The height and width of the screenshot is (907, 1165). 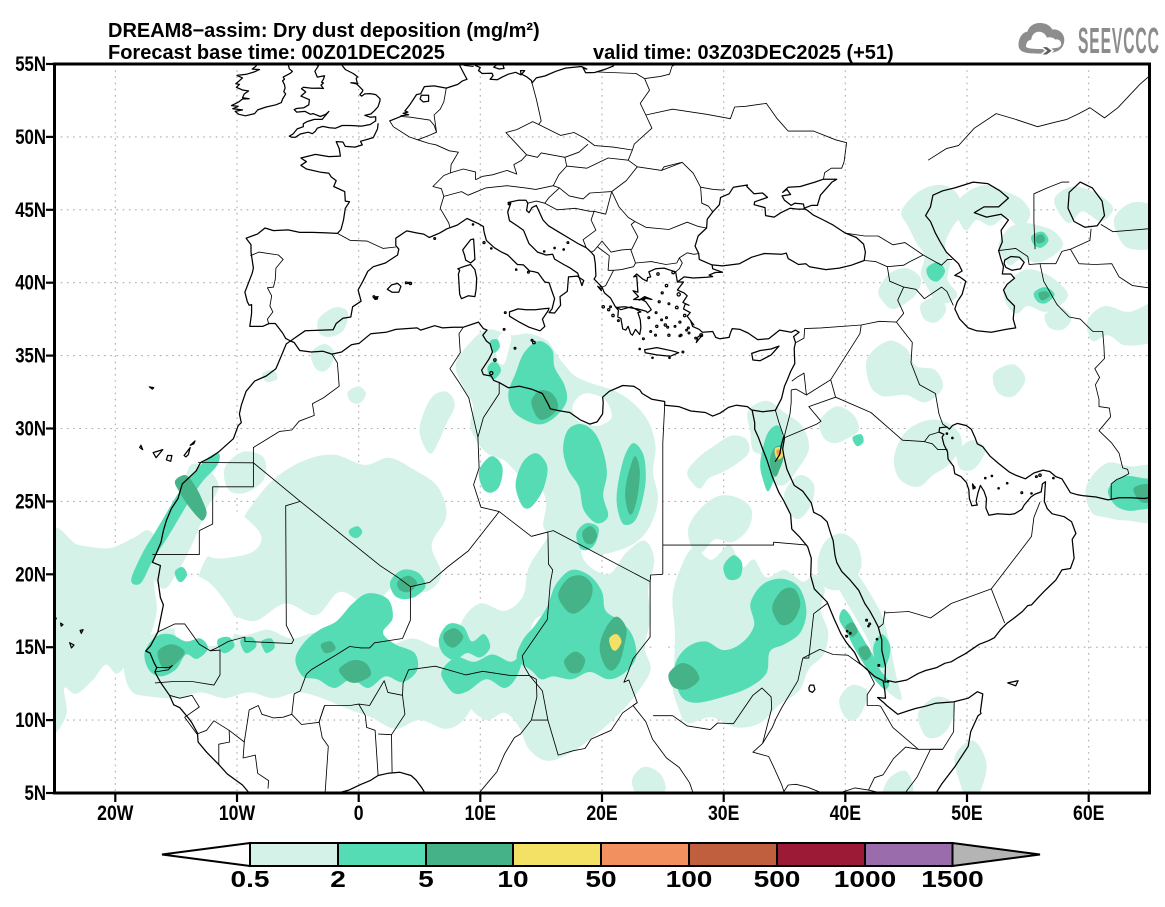 I want to click on svg-text: 25N, so click(x=30, y=502).